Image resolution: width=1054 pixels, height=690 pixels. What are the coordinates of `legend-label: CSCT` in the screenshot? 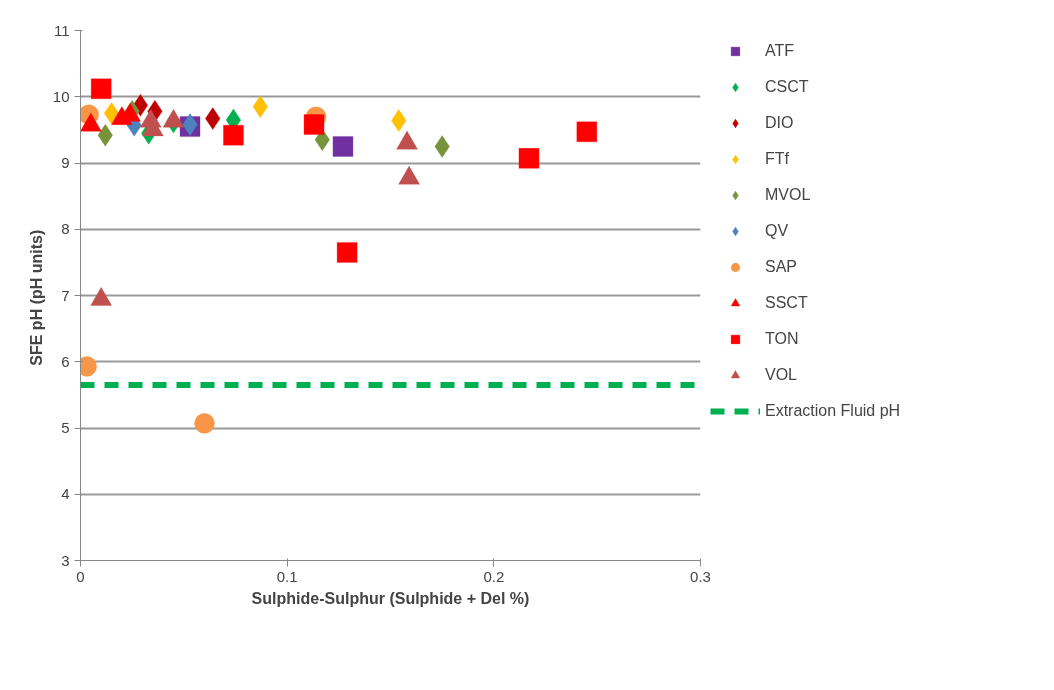 It's located at (787, 87).